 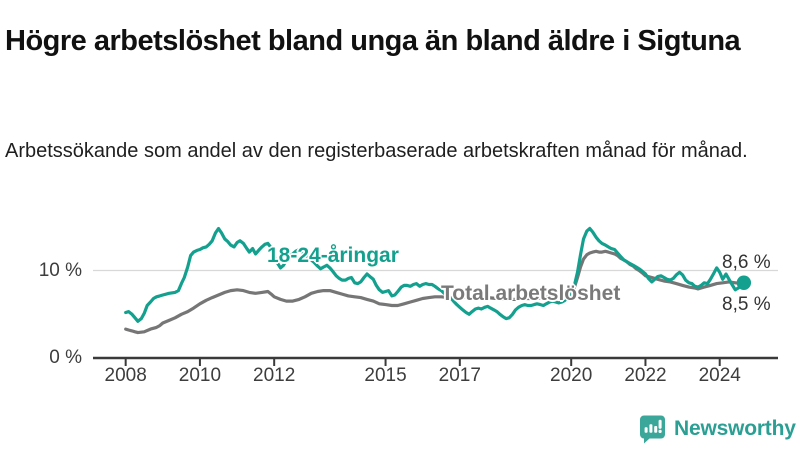 What do you see at coordinates (435, 292) in the screenshot?
I see `line-total-arbetsloshet` at bounding box center [435, 292].